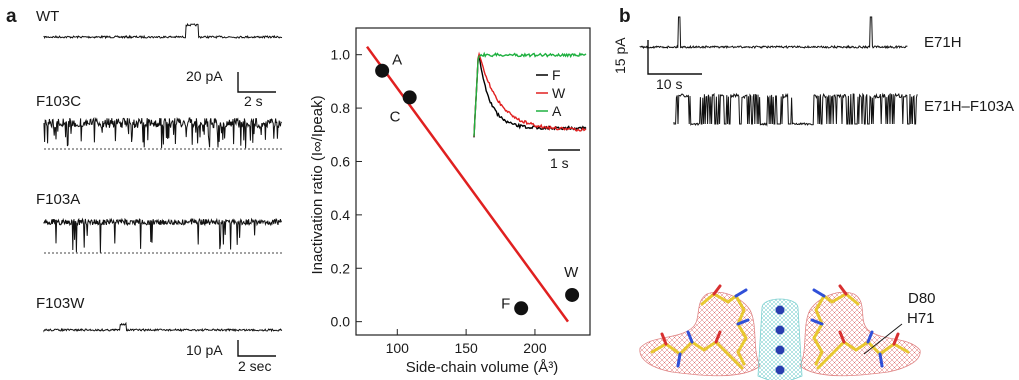  Describe the element at coordinates (163, 31) in the screenshot. I see `wt-trace` at that location.